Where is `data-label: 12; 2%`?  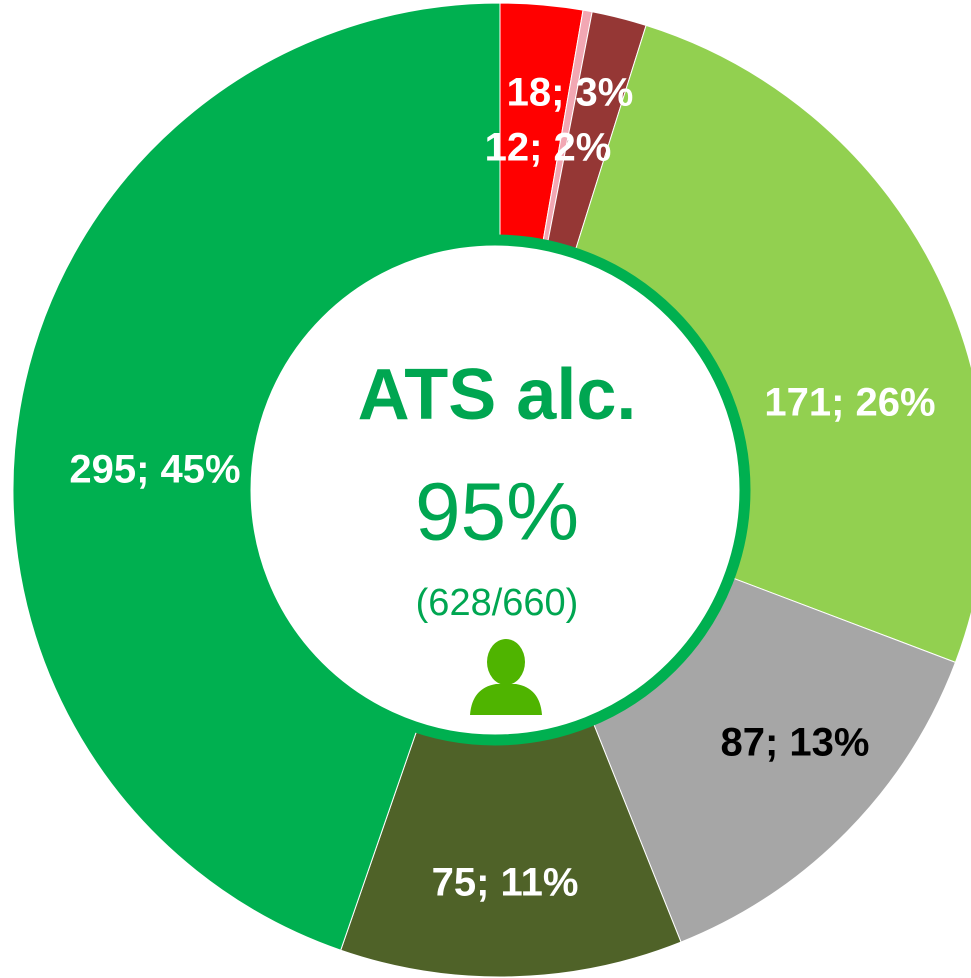 data-label: 12; 2% is located at coordinates (548, 148).